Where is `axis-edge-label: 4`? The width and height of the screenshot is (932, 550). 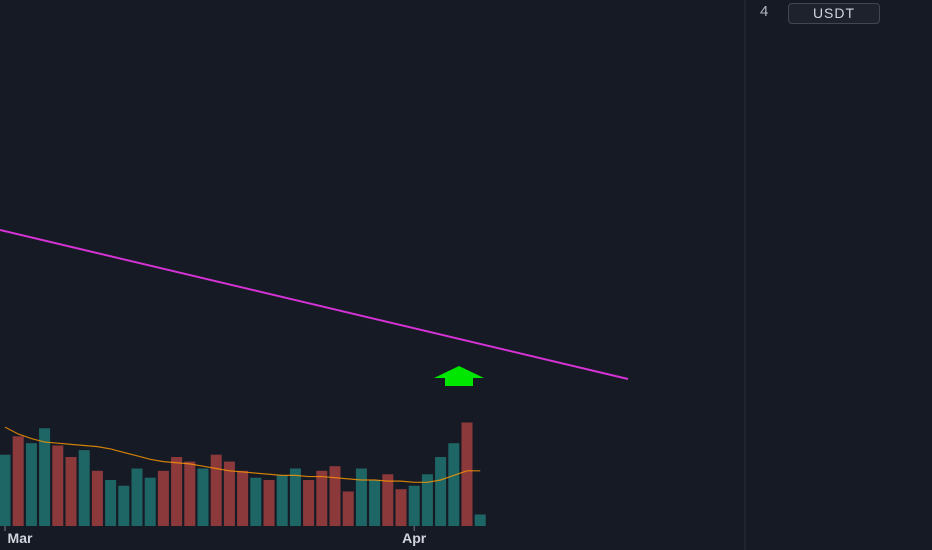
axis-edge-label: 4 is located at coordinates (764, 11).